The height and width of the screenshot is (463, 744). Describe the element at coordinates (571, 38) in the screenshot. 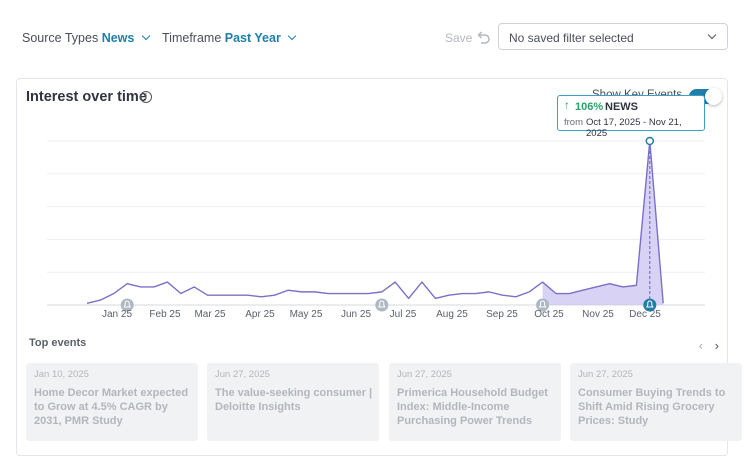

I see `saved-filter-value: No saved filter selected` at that location.